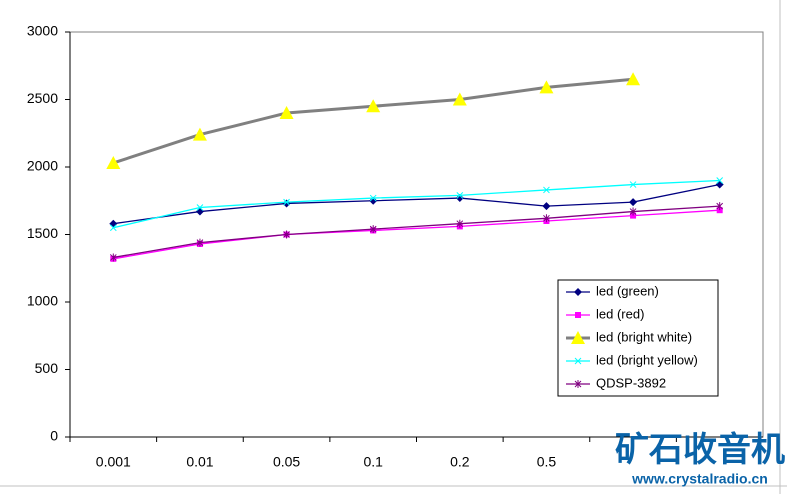 Image resolution: width=787 pixels, height=494 pixels. I want to click on x-tick-label: 0.01, so click(199, 462).